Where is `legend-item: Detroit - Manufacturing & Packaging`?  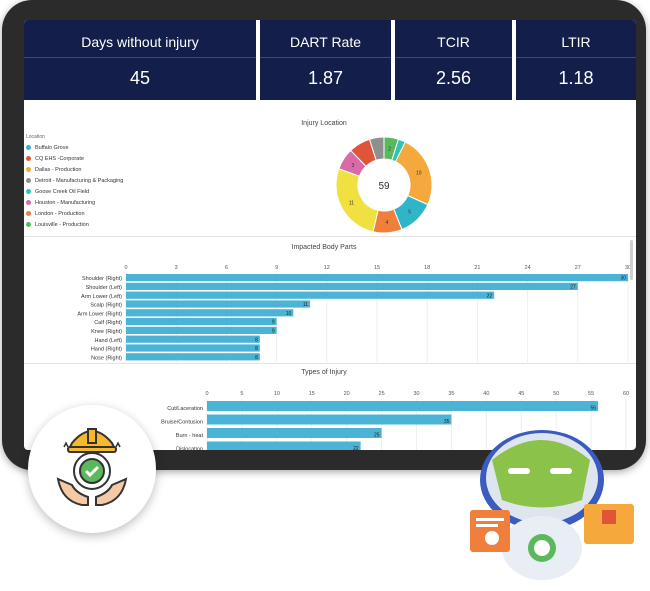 legend-item: Detroit - Manufacturing & Packaging is located at coordinates (74, 181).